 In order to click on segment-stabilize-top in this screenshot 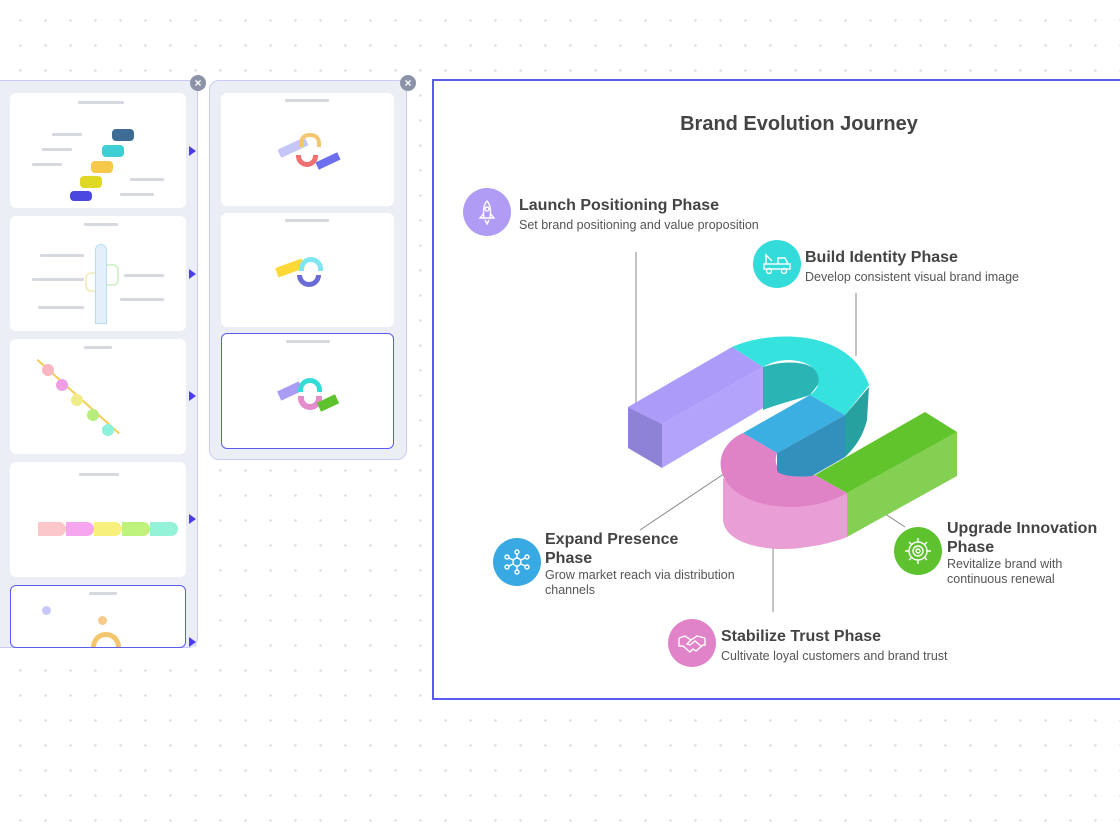, I will do `click(783, 470)`.